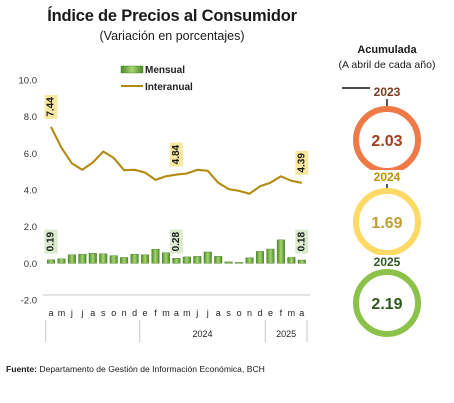 The image size is (454, 403). I want to click on data-label-text: 4.39, so click(301, 163).